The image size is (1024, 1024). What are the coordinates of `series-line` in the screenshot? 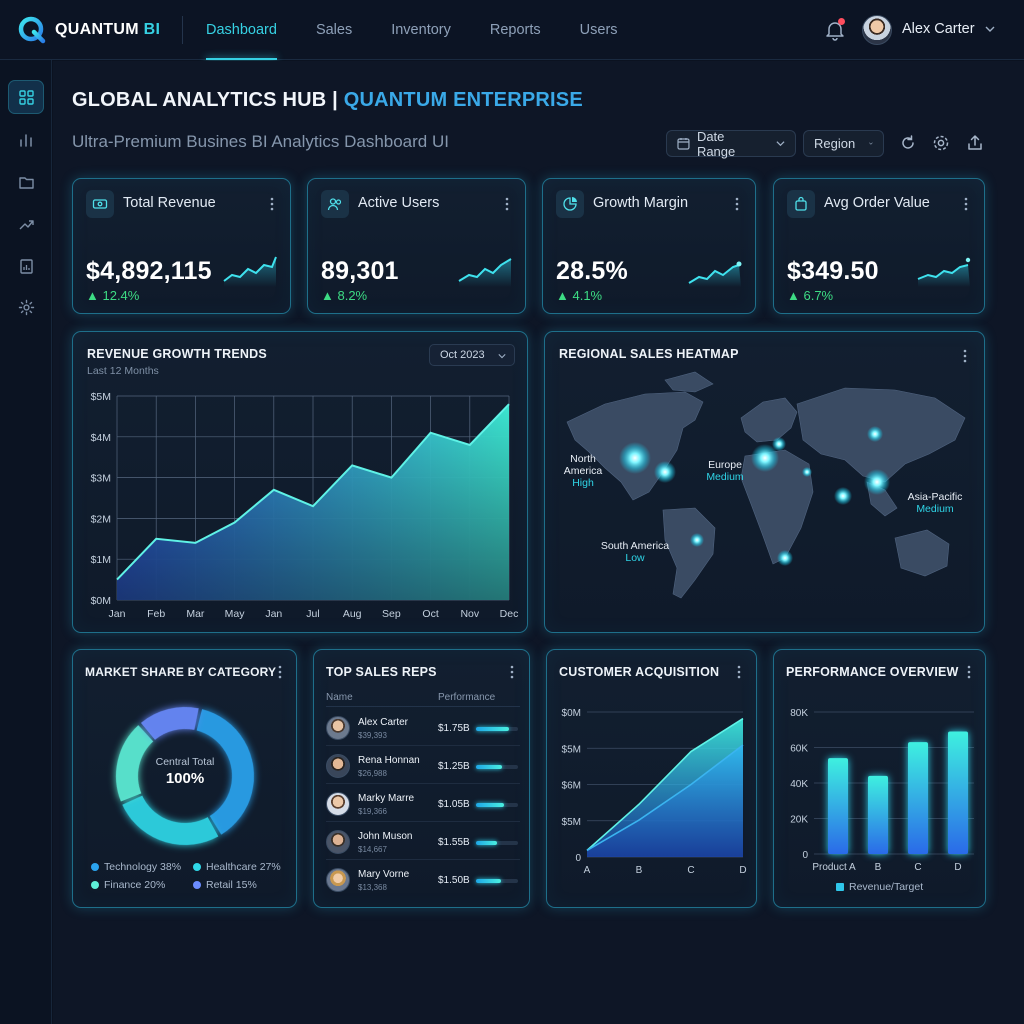 It's located at (665, 798).